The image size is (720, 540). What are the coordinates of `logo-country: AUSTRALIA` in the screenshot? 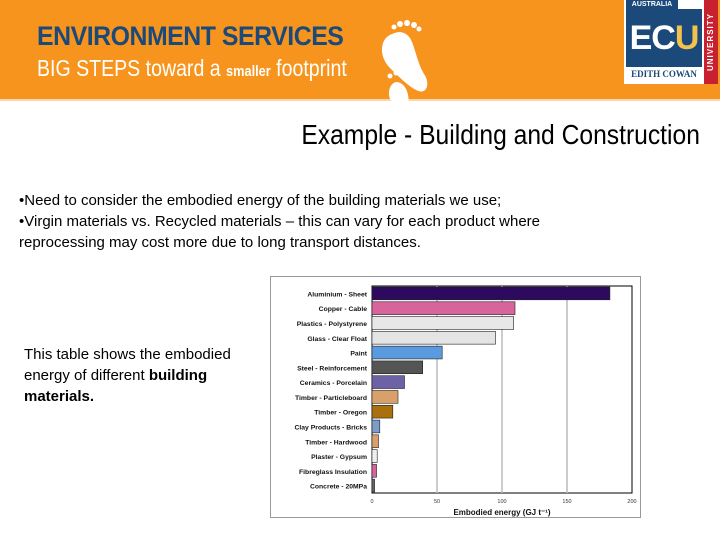 It's located at (652, 4).